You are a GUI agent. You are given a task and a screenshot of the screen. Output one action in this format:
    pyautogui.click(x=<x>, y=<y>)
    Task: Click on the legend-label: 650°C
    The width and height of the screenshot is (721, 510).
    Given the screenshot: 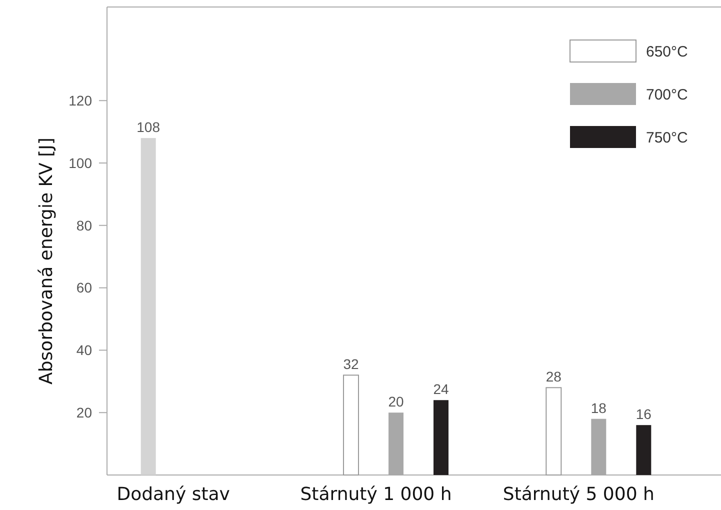 What is the action you would take?
    pyautogui.click(x=667, y=51)
    